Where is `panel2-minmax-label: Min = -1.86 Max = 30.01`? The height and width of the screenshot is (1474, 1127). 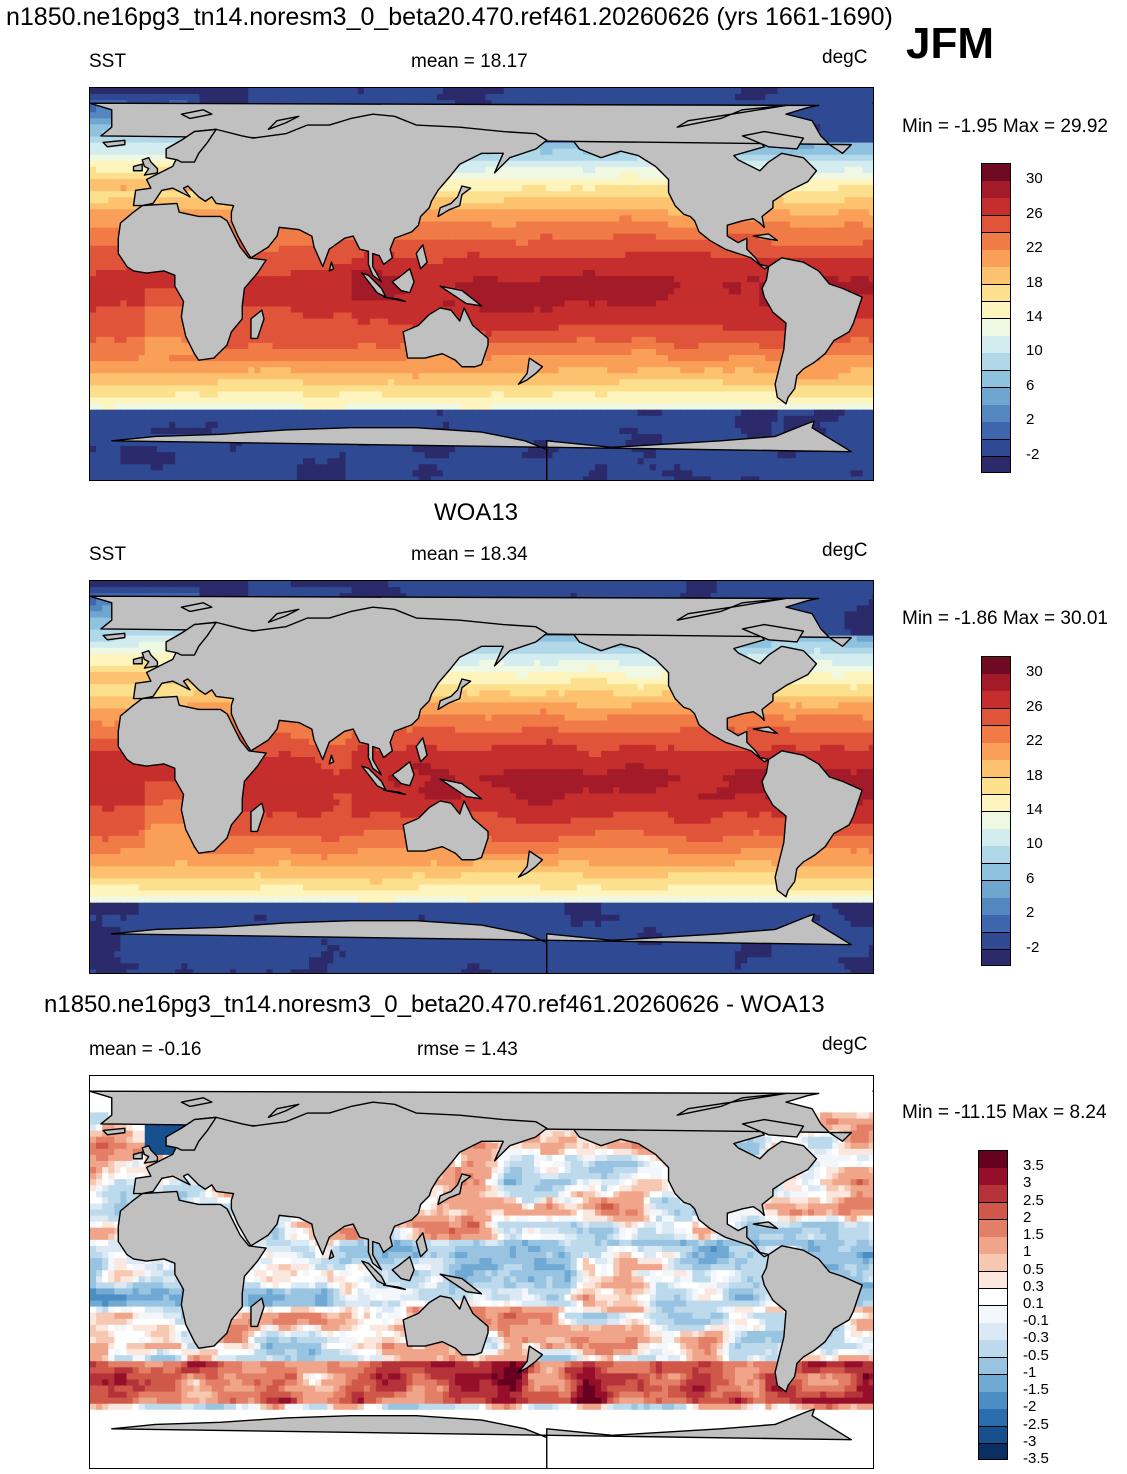
panel2-minmax-label: Min = -1.86 Max = 30.01 is located at coordinates (1005, 618).